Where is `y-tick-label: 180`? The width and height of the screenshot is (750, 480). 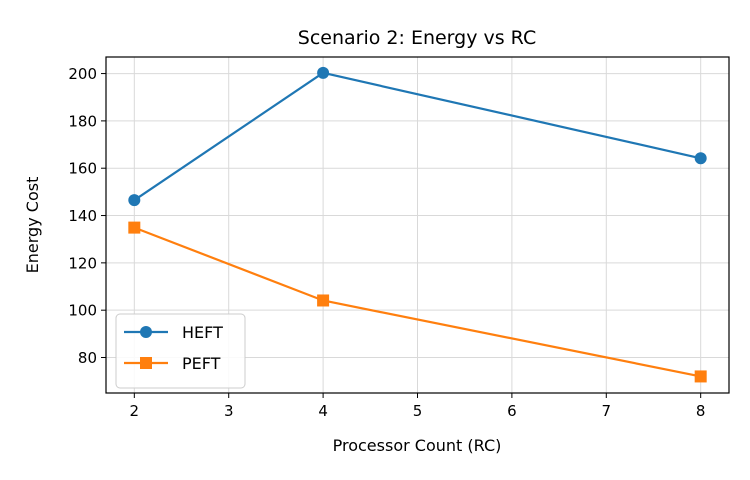 y-tick-label: 180 is located at coordinates (82, 121).